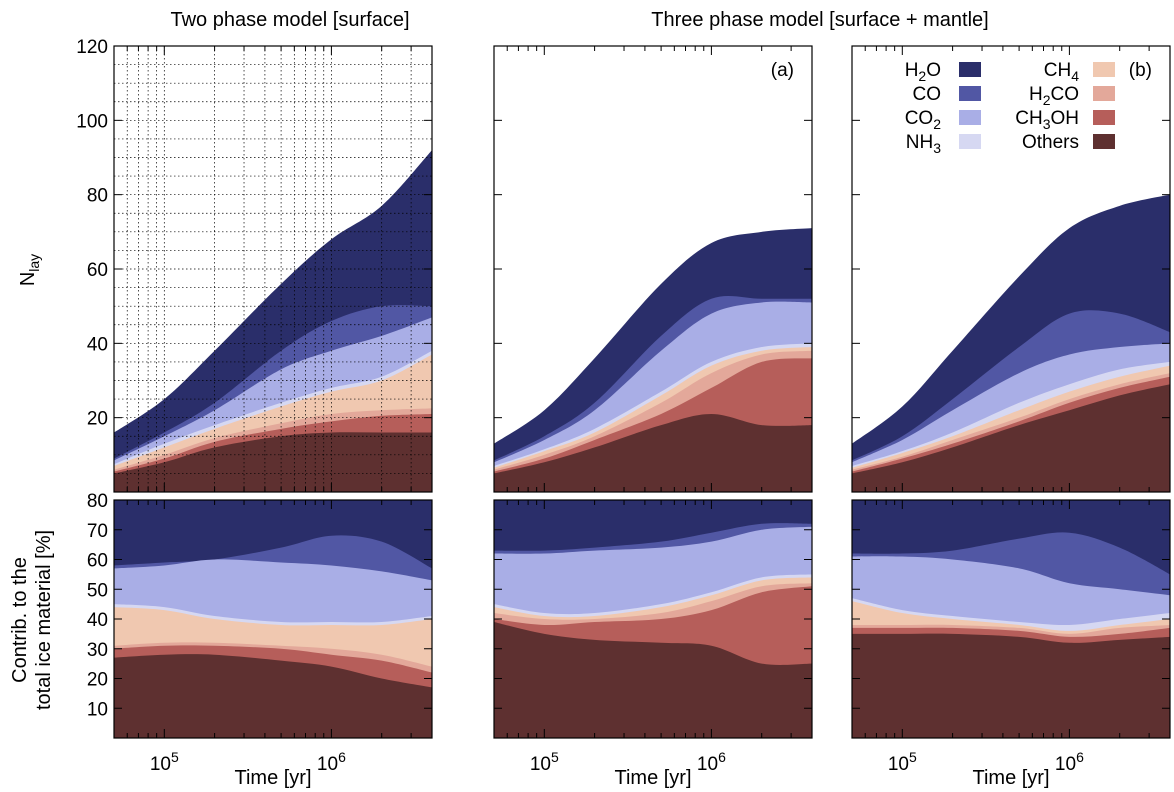 The width and height of the screenshot is (1174, 792). Describe the element at coordinates (97, 531) in the screenshot. I see `y-tick-label: 70` at that location.